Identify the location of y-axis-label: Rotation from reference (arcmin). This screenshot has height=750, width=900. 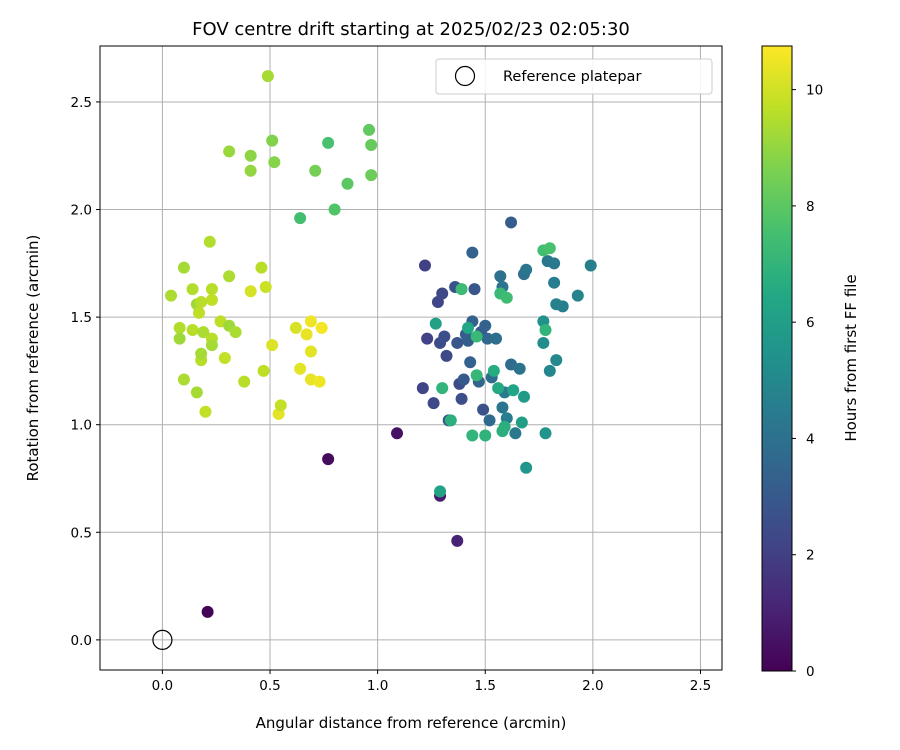
(33, 358).